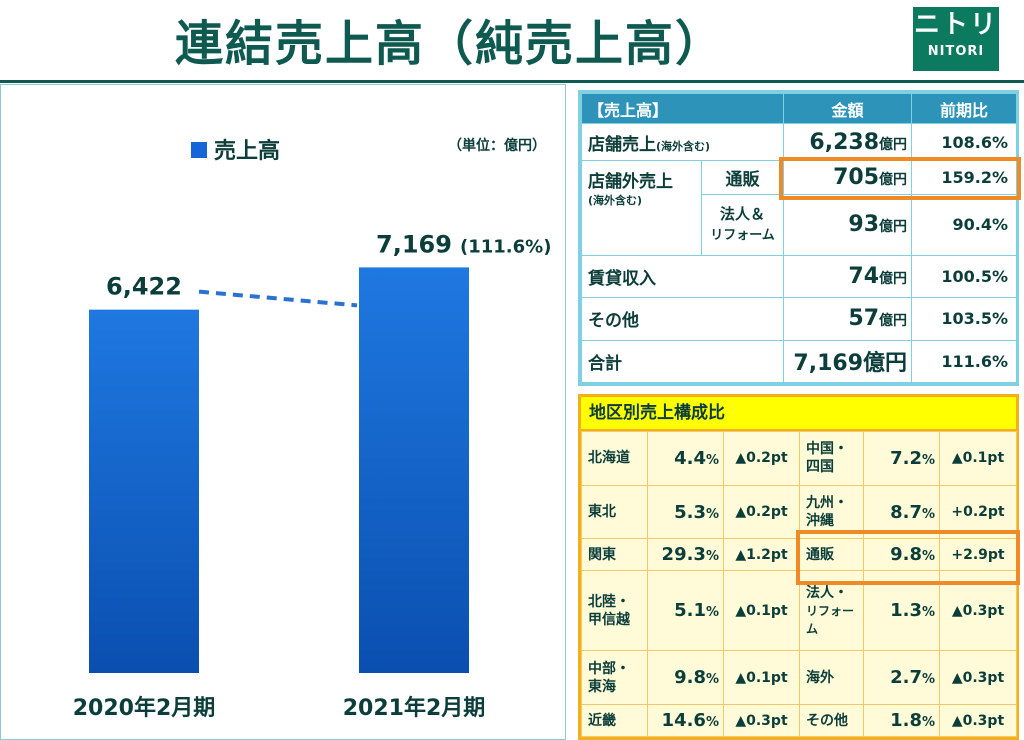 Image resolution: width=1024 pixels, height=740 pixels. I want to click on region-name-right-1: 中国・ 四国, so click(831, 458).